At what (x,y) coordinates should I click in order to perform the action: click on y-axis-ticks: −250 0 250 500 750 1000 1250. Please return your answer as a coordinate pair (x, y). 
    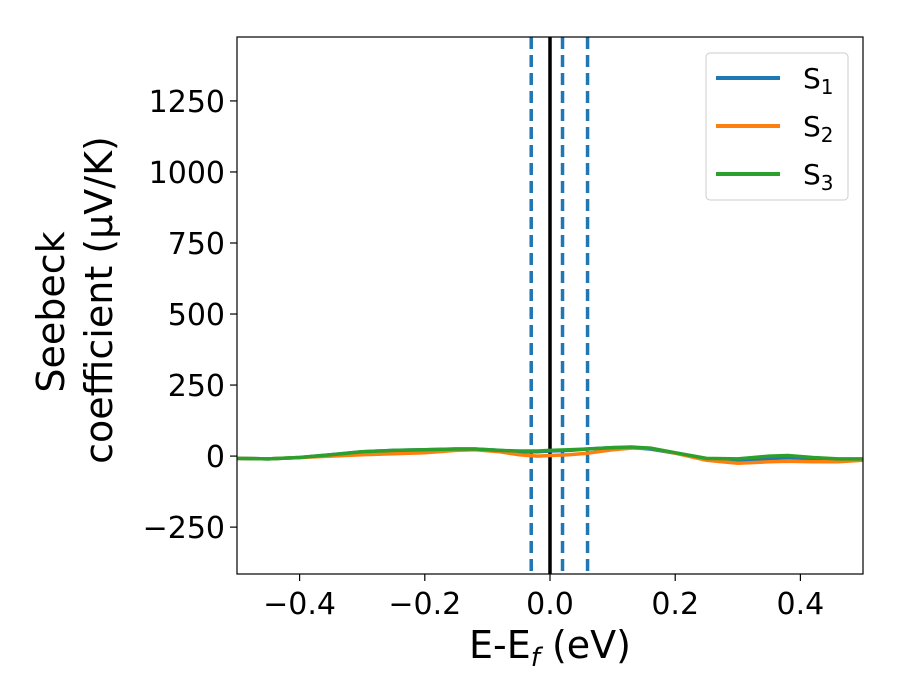
    Looking at the image, I should click on (190, 315).